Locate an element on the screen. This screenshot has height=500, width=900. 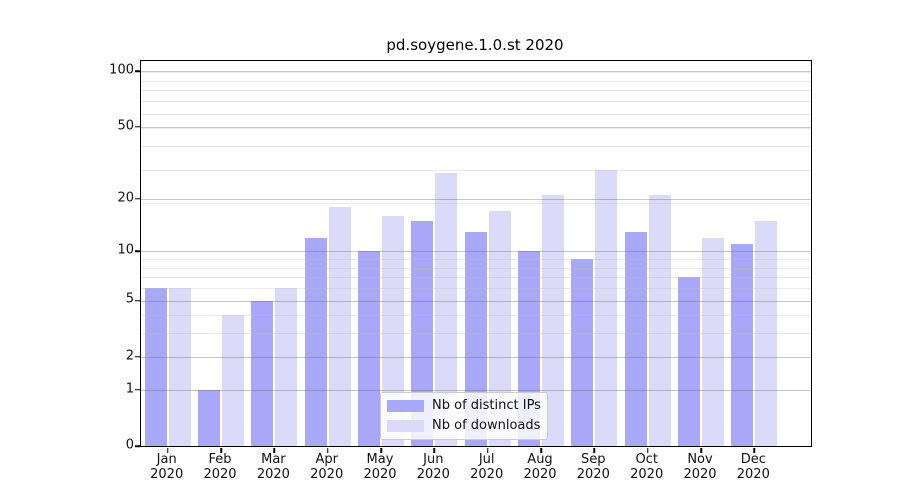
x-tick-label: Nov 2020 is located at coordinates (700, 467).